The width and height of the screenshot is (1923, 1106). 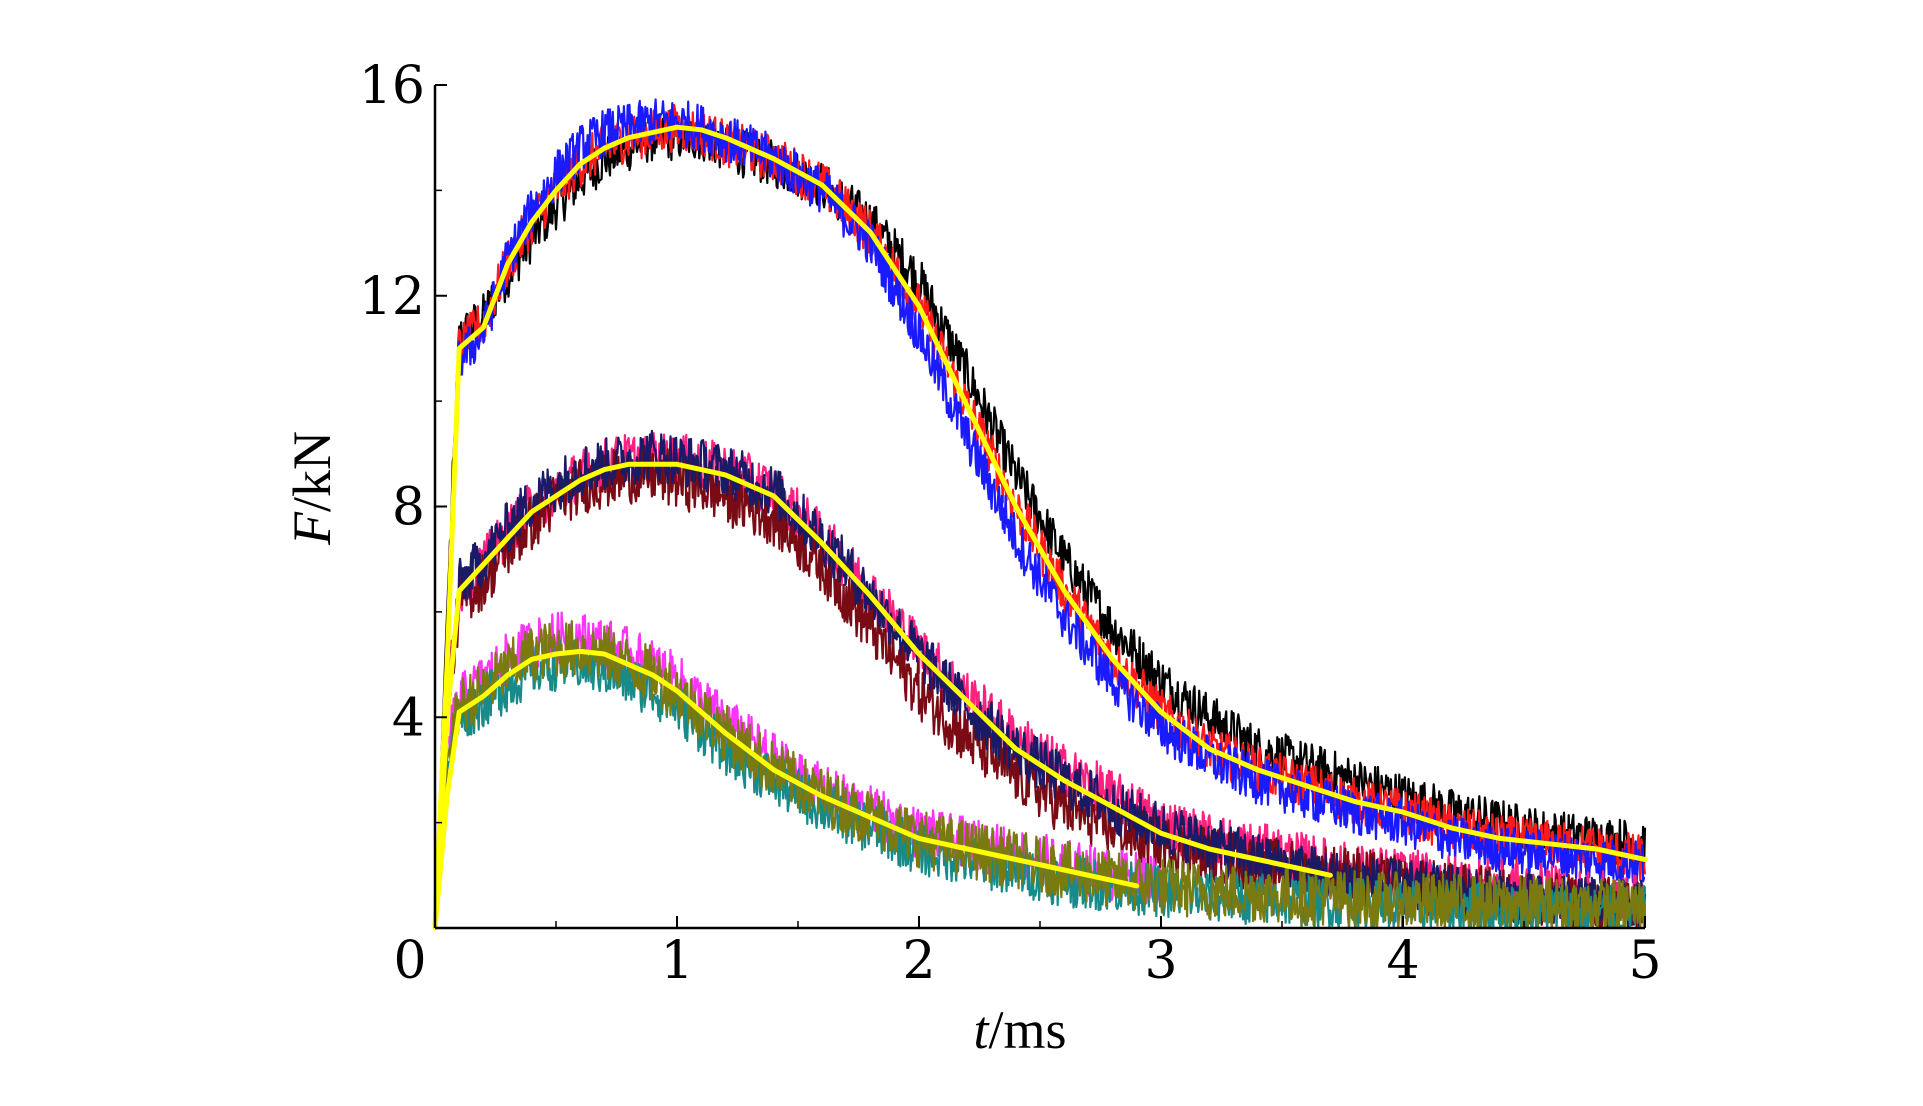 What do you see at coordinates (312, 488) in the screenshot?
I see `y-axis-title: F/kN` at bounding box center [312, 488].